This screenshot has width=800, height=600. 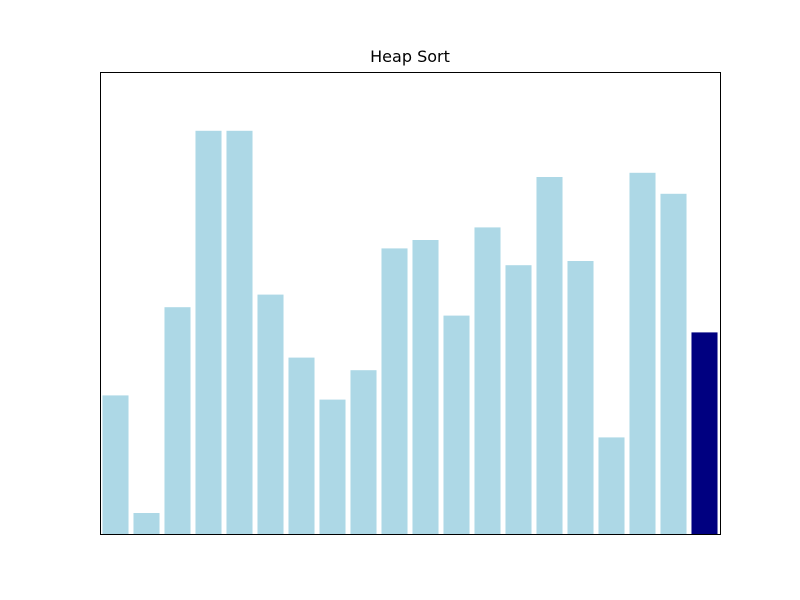 What do you see at coordinates (704, 433) in the screenshot?
I see `bar-highlighted` at bounding box center [704, 433].